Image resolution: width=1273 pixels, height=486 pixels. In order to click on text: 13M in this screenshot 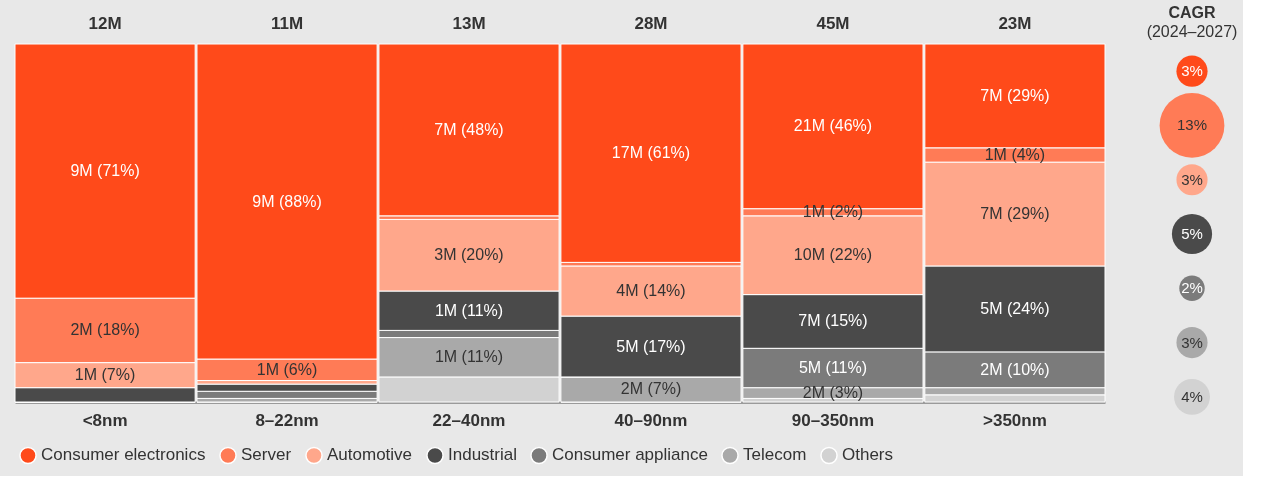, I will do `click(469, 23)`.